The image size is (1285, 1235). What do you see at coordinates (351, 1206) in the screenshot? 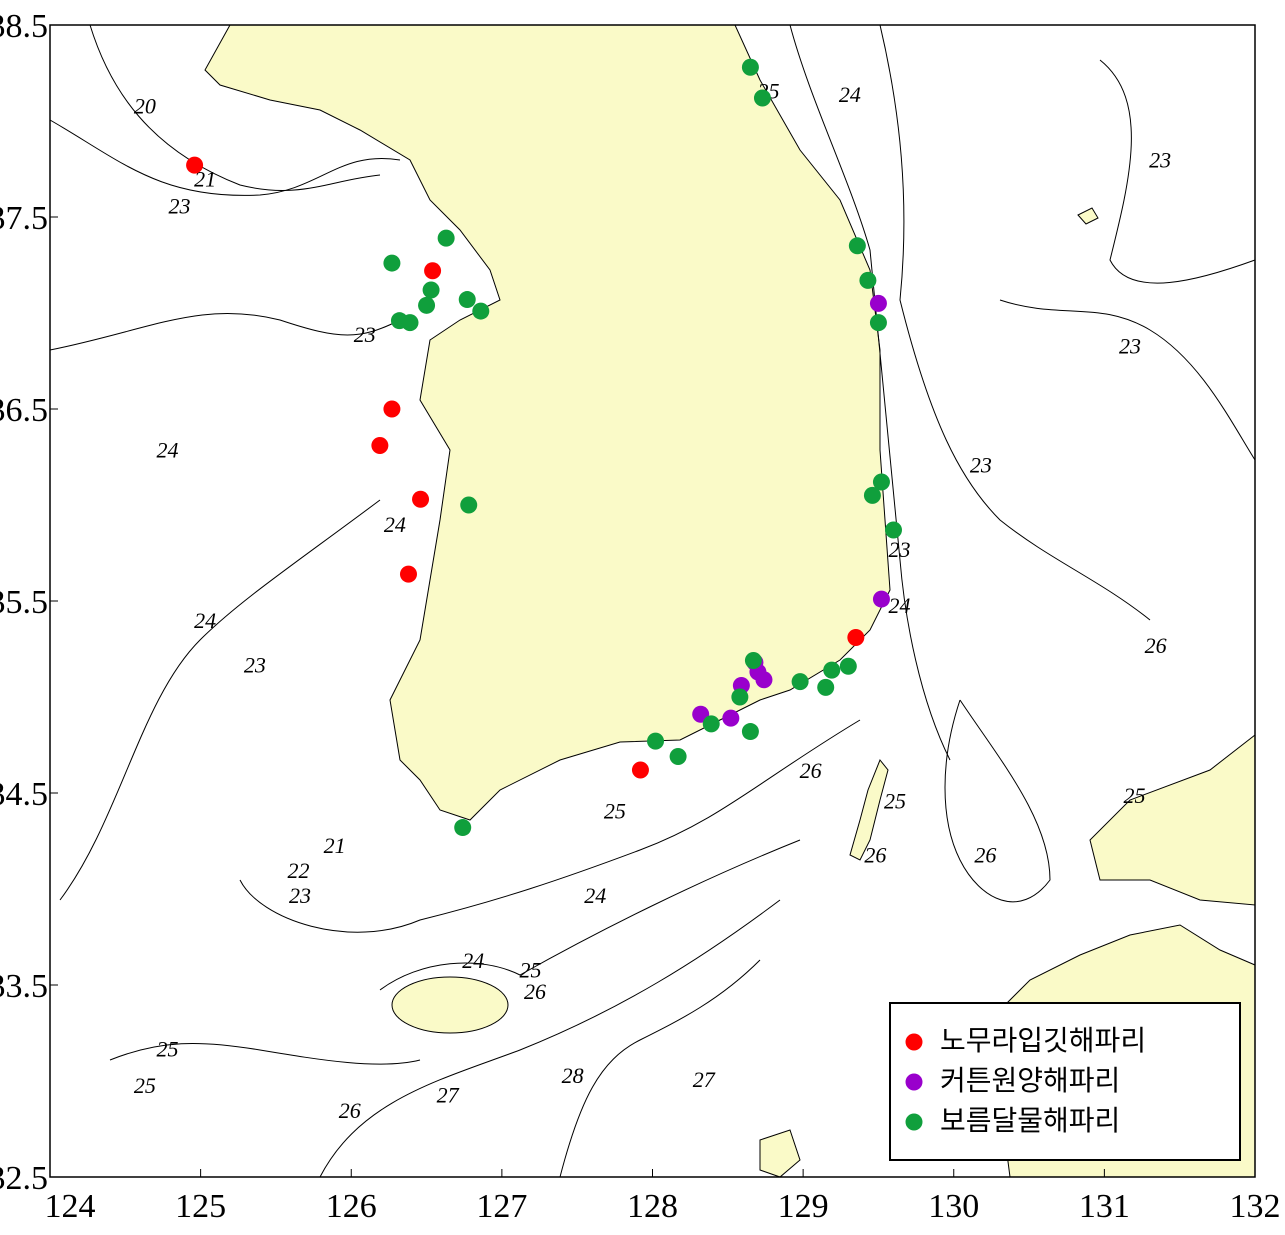
I see `x-tick-label: 126` at bounding box center [351, 1206].